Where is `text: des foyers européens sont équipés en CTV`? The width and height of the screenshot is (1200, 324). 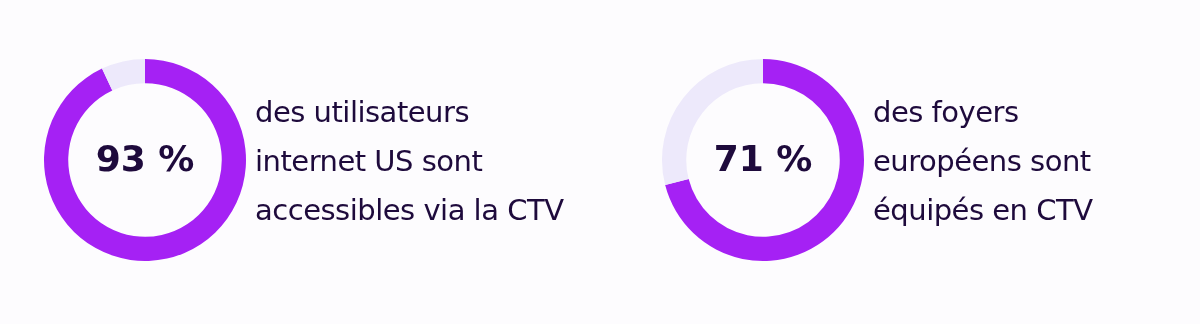 text: des foyers européens sont équipés en CTV is located at coordinates (983, 161).